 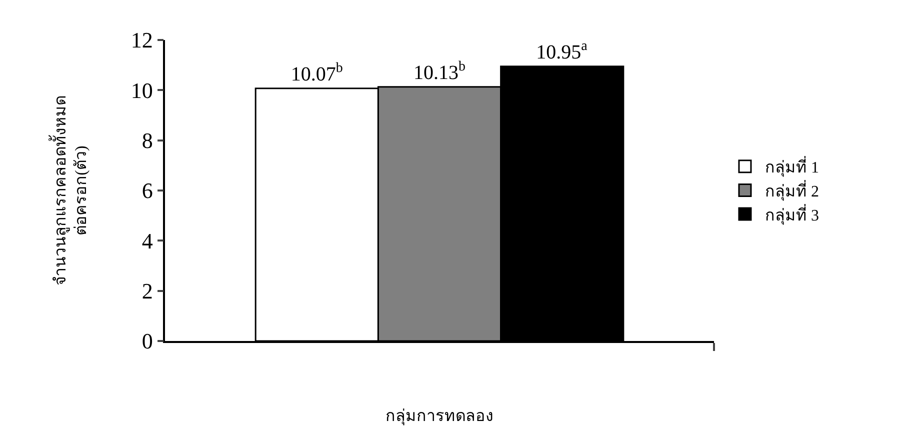 I want to click on x-axis-title: กลุ่มการทดลอง, so click(x=440, y=417).